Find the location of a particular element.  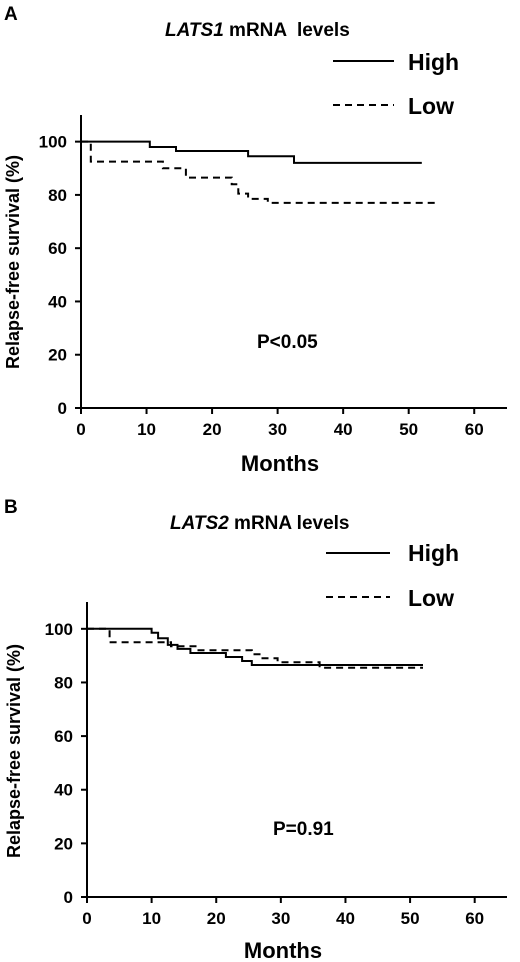

chart-title: LATS1 mRNA levels is located at coordinates (257, 30).